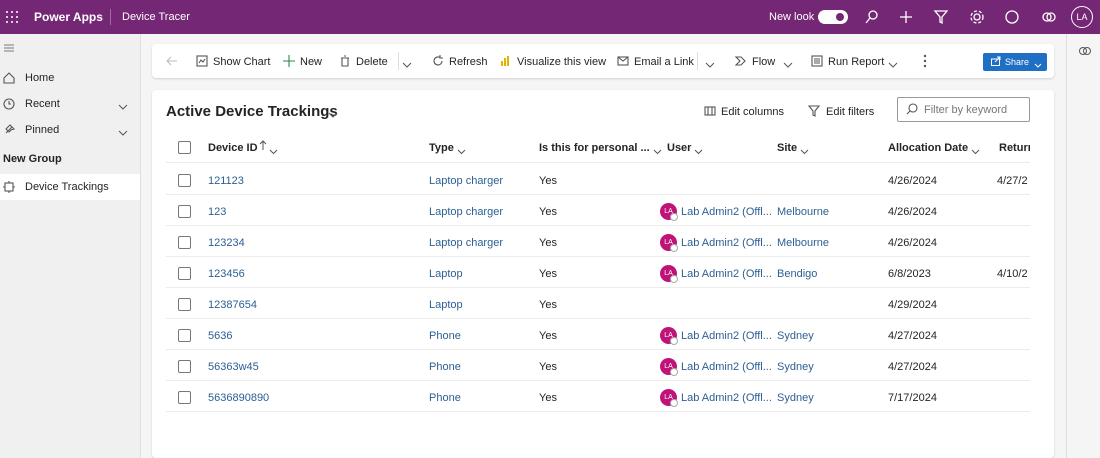 The image size is (1100, 458). I want to click on device-id: 121123, so click(226, 181).